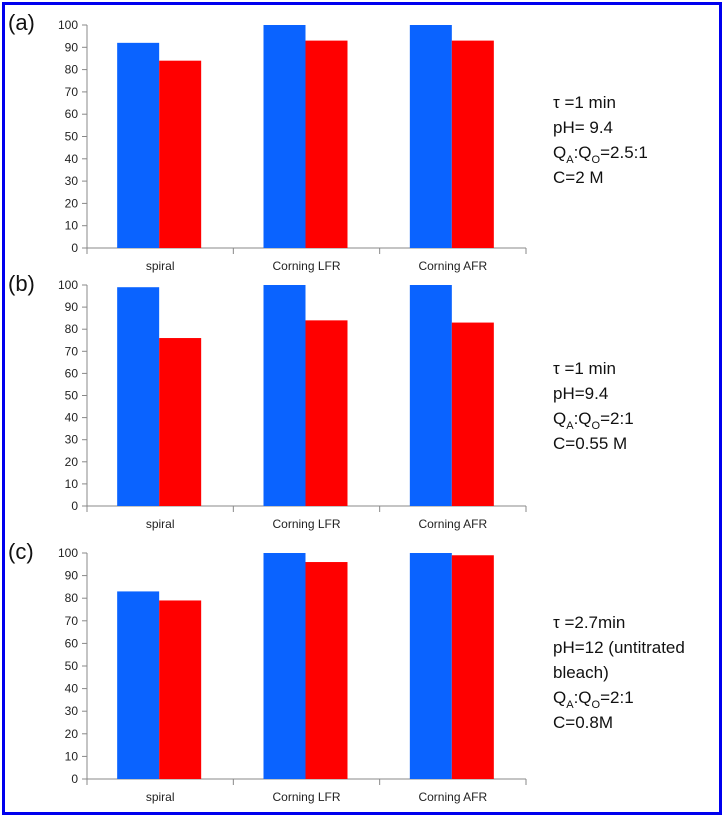 The height and width of the screenshot is (817, 724). I want to click on condition-text: pH= 9.4, so click(583, 127).